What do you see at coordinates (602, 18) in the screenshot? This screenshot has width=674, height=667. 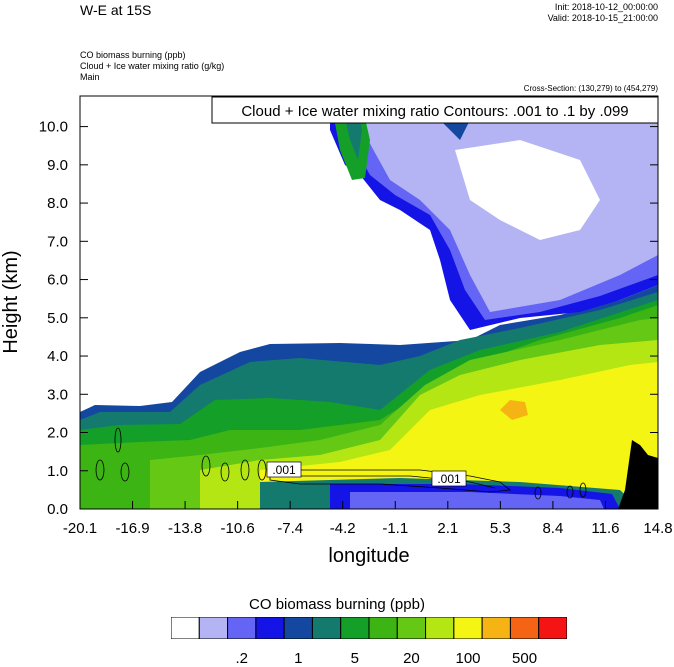 I see `valid-time: Valid: 2018-10-15_21:00:00` at bounding box center [602, 18].